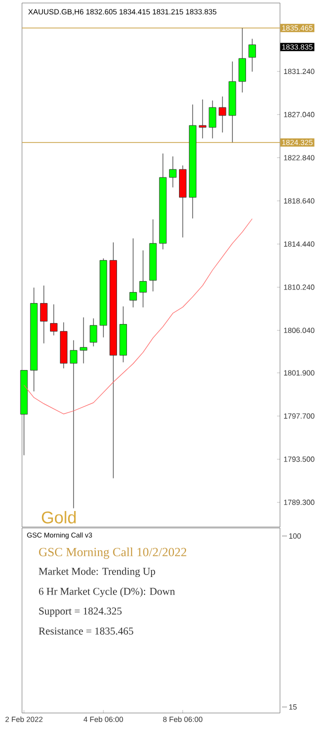 This screenshot has width=324, height=729. Describe the element at coordinates (86, 631) in the screenshot. I see `text: Resistance = 1835.465` at that location.